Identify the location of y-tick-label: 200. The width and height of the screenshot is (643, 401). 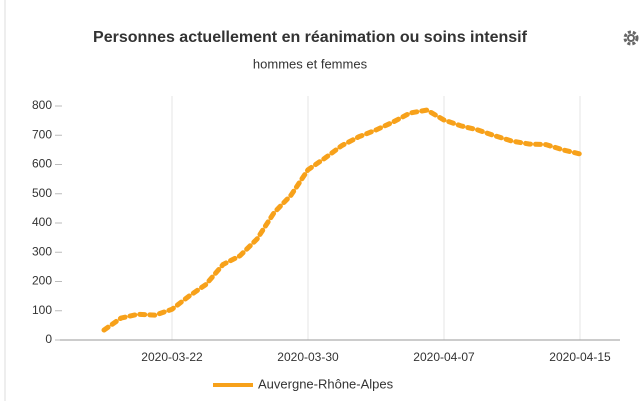
(42, 281).